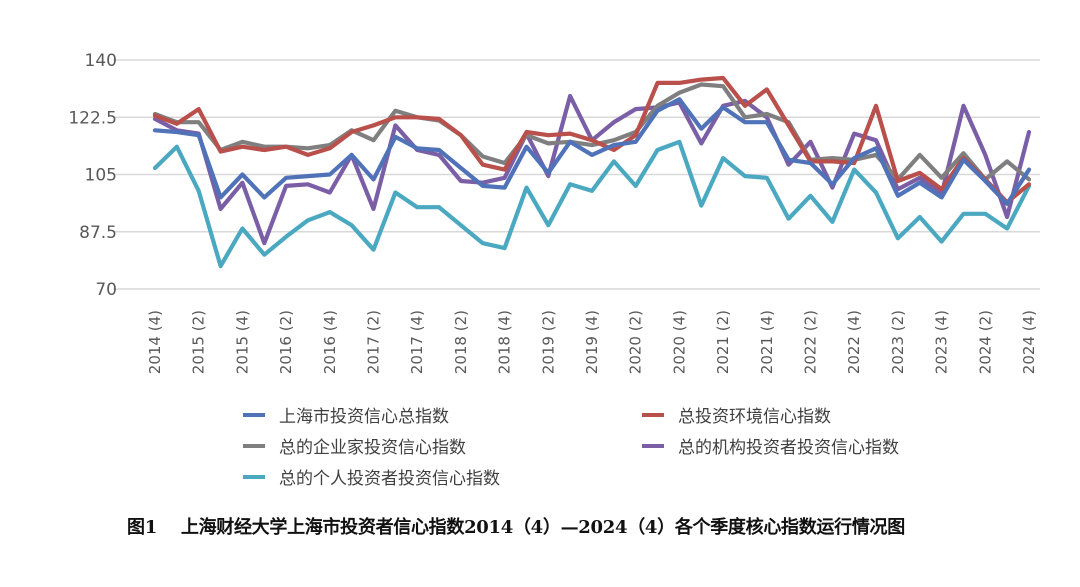  What do you see at coordinates (101, 61) in the screenshot?
I see `y-tick-label: 140` at bounding box center [101, 61].